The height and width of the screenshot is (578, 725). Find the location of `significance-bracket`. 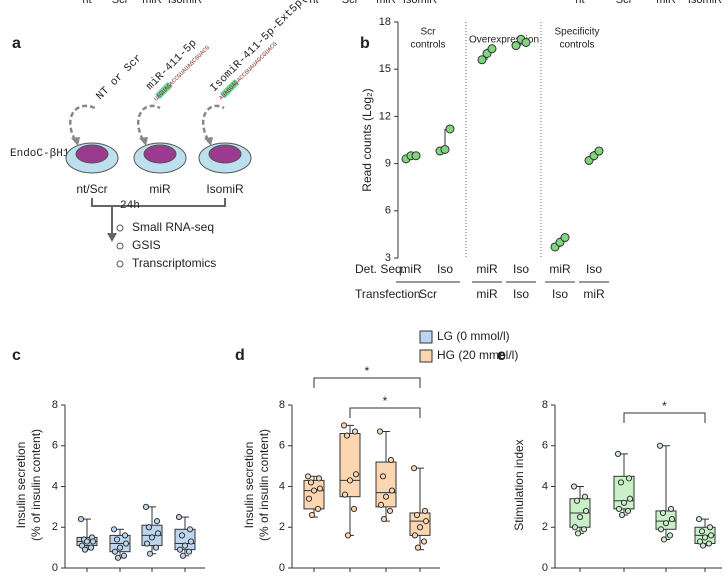

significance-bracket is located at coordinates (385, 412).